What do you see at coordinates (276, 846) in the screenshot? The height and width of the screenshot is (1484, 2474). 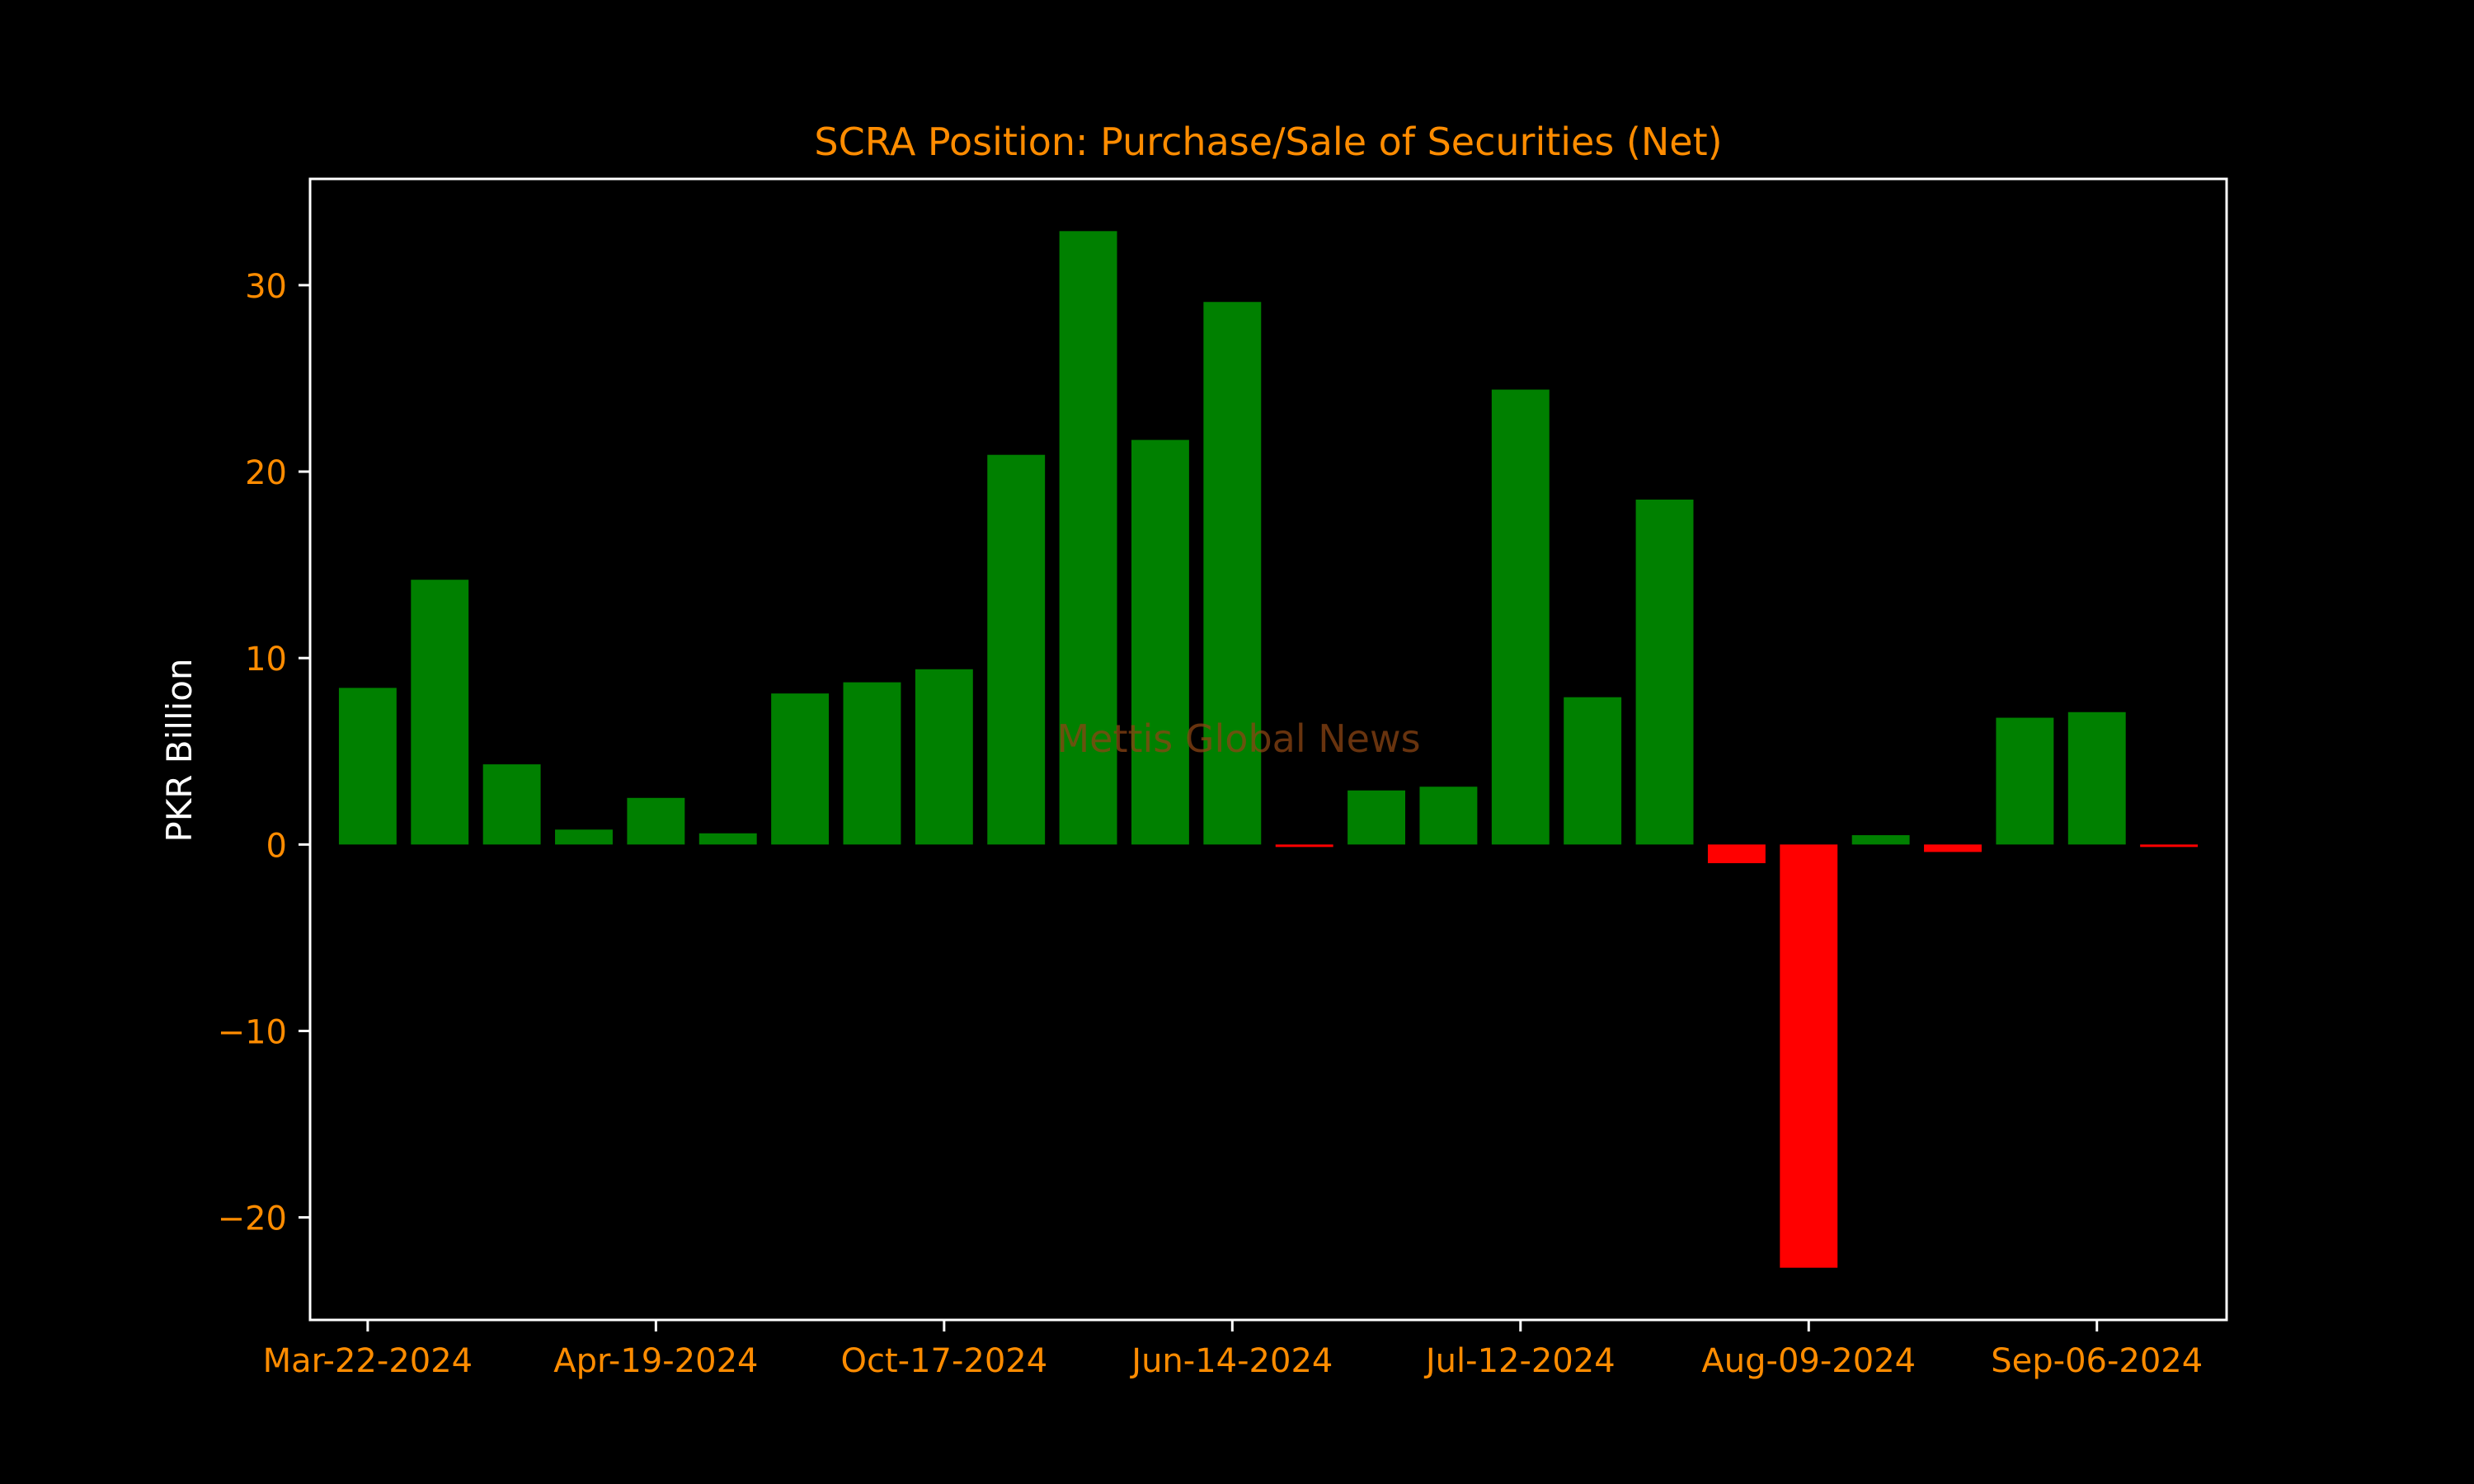 I see `y-tick-label: 0` at bounding box center [276, 846].